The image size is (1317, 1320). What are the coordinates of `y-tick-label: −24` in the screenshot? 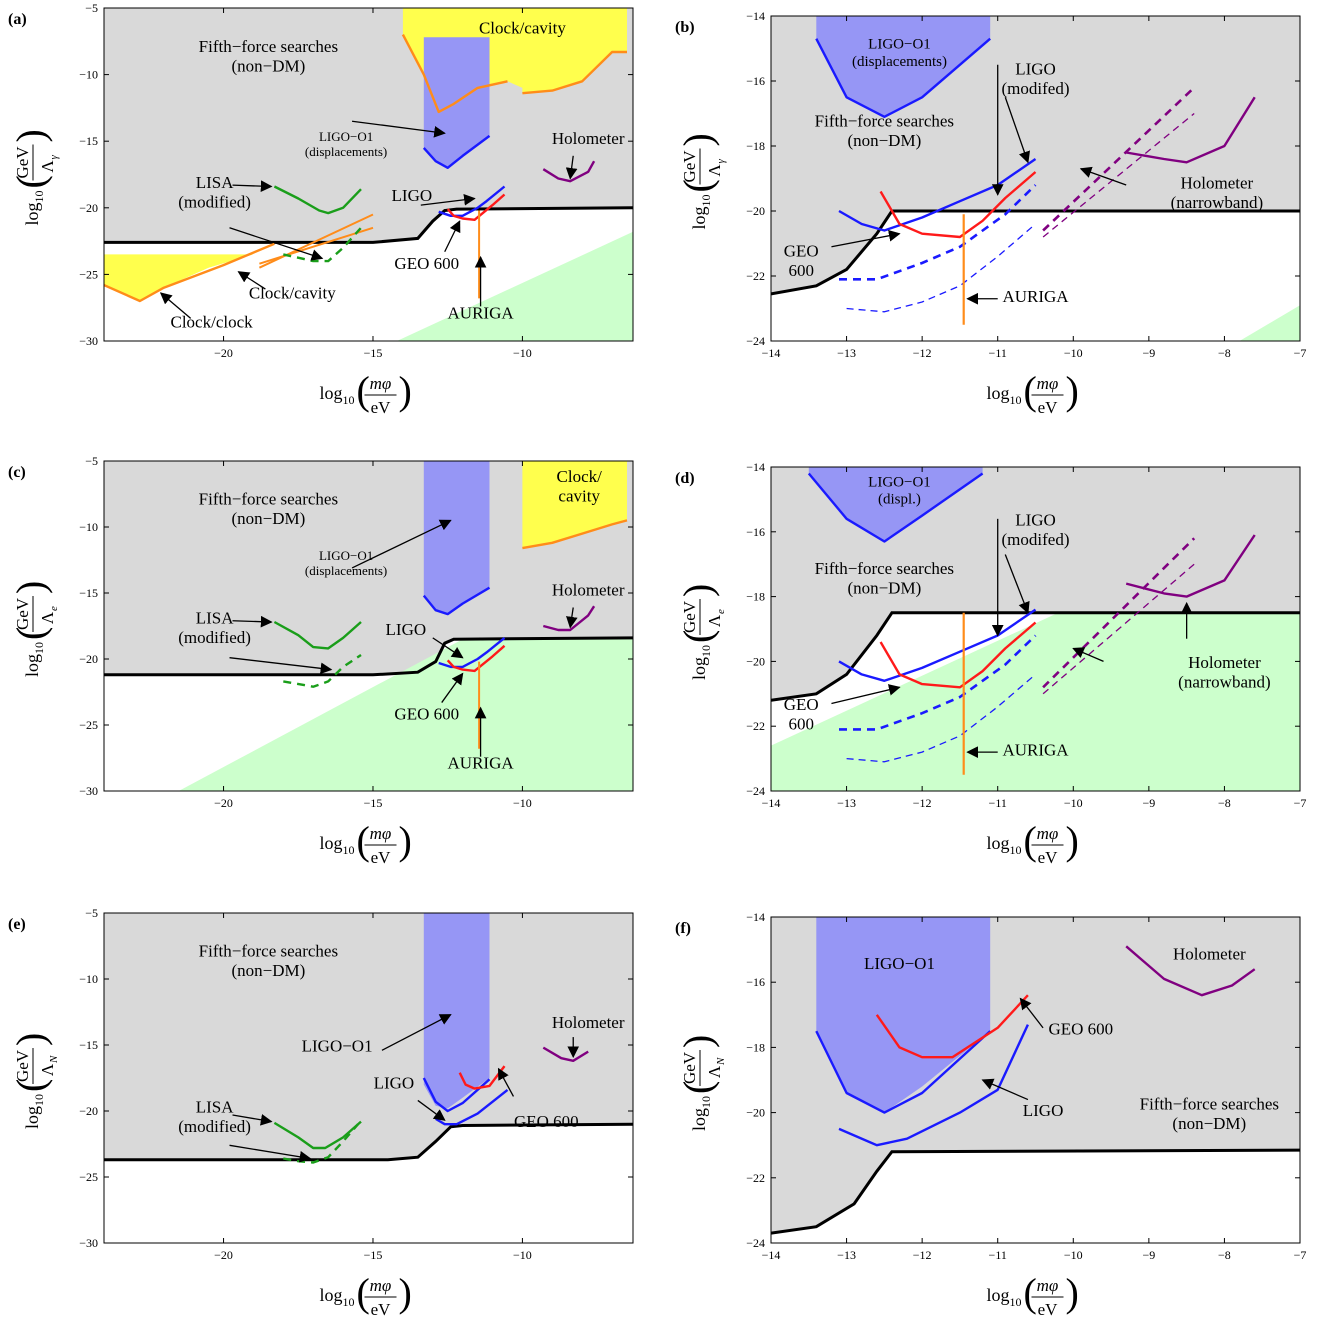 It's located at (755, 341).